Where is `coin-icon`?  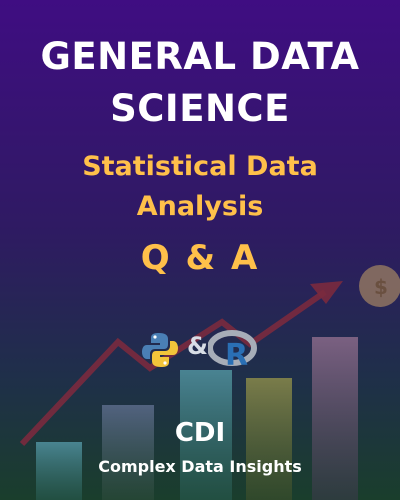 coin-icon is located at coordinates (379, 286).